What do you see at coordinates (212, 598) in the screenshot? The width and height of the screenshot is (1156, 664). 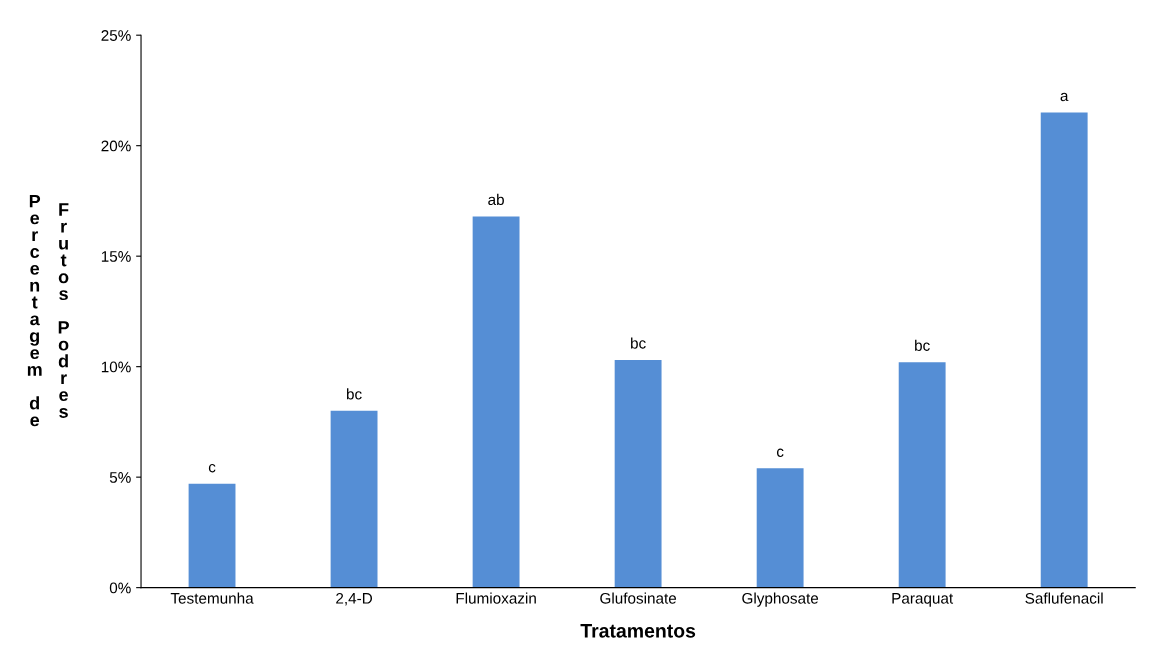 I see `x-tick-label: Testemunha` at bounding box center [212, 598].